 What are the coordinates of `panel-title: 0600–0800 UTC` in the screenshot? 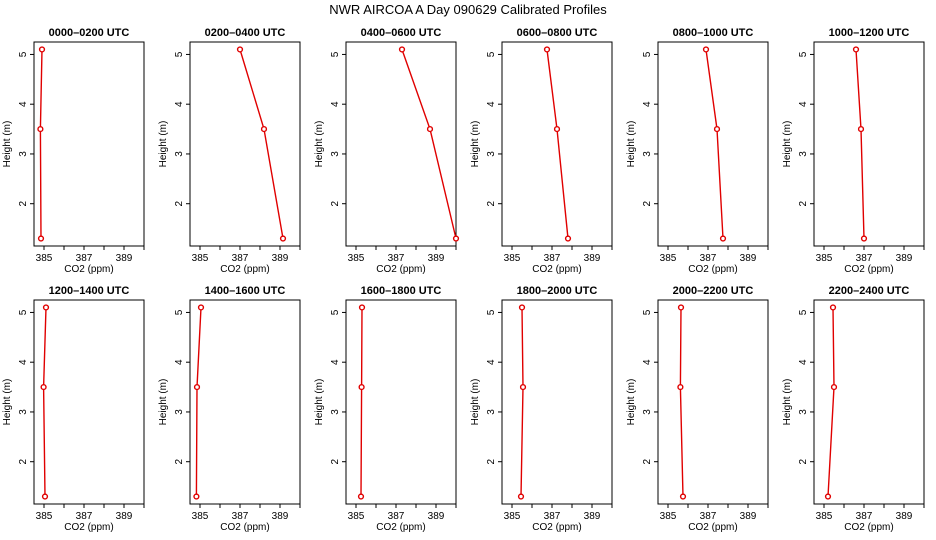 It's located at (557, 33).